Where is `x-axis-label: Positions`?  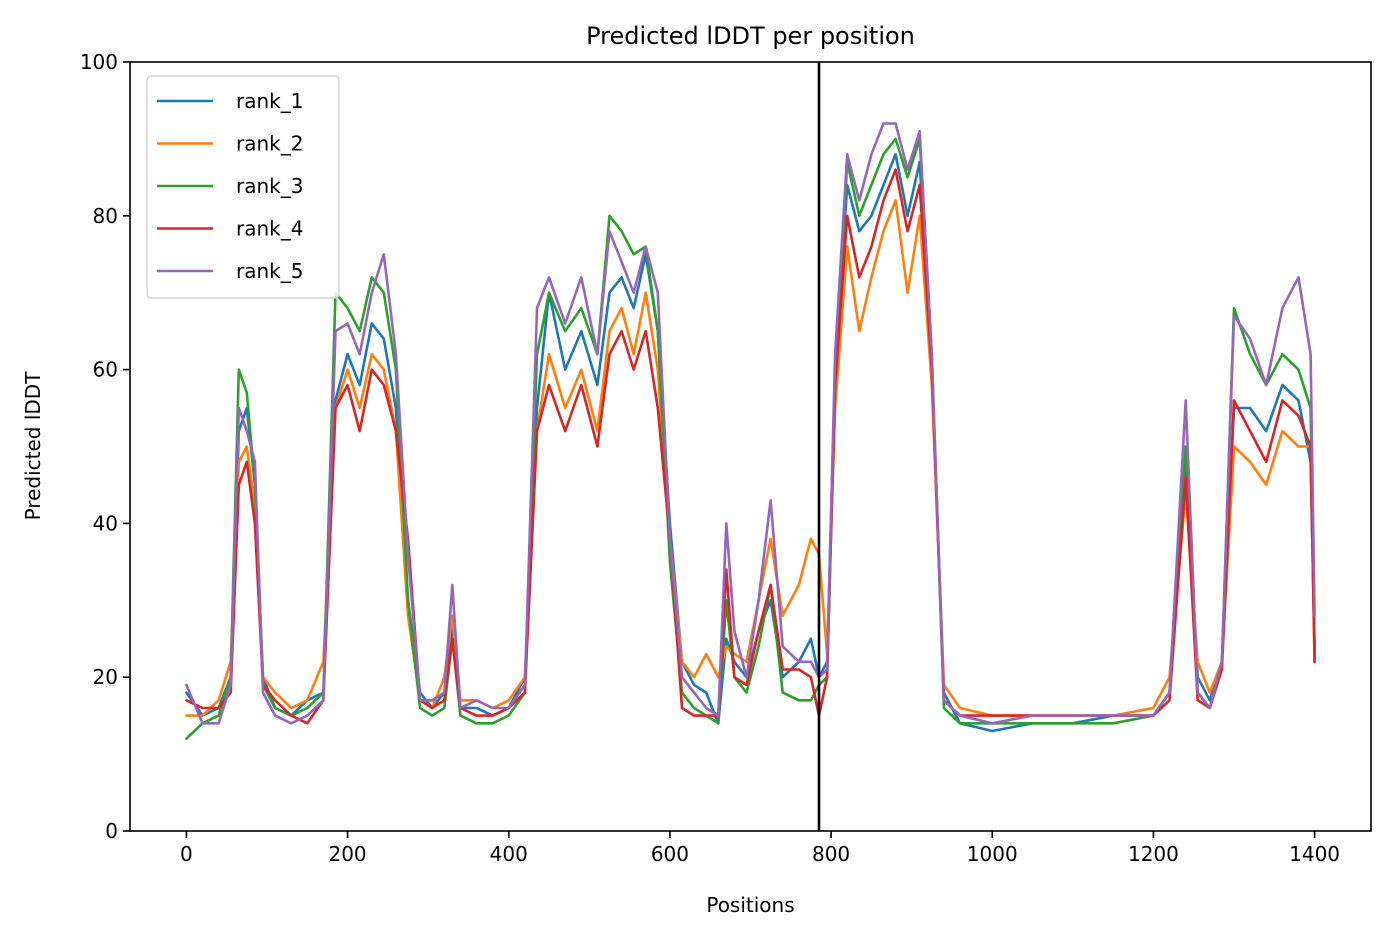
x-axis-label: Positions is located at coordinates (750, 905).